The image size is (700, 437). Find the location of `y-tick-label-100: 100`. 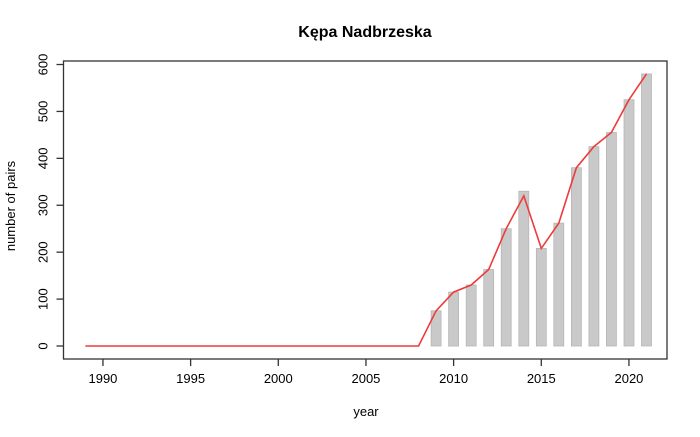

y-tick-label-100: 100 is located at coordinates (43, 299).